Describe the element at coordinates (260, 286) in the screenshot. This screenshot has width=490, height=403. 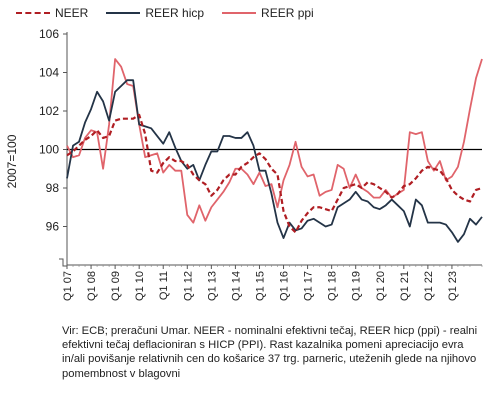
I see `x-tick-label: Q1 15` at that location.